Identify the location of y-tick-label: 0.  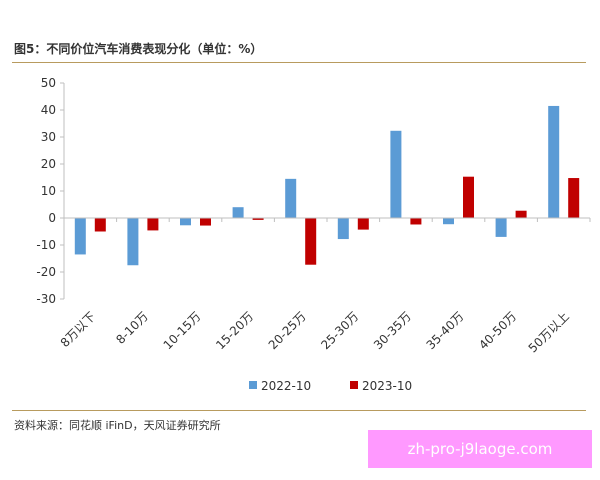
(52, 218).